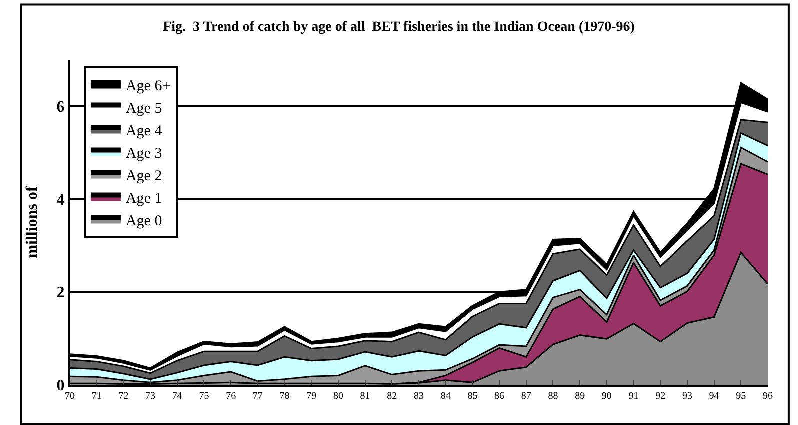  What do you see at coordinates (144, 199) in the screenshot?
I see `legend-label: Age 1` at bounding box center [144, 199].